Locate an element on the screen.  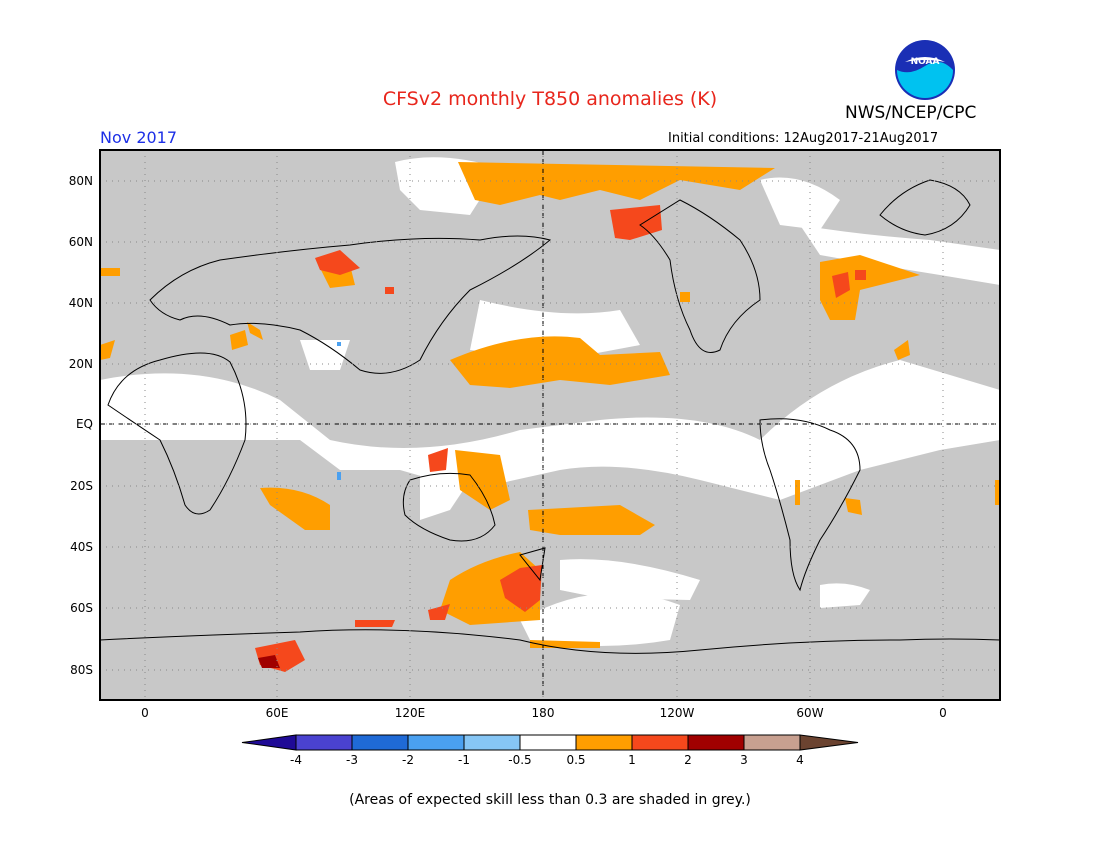
legend-label: 4 is located at coordinates (800, 760).